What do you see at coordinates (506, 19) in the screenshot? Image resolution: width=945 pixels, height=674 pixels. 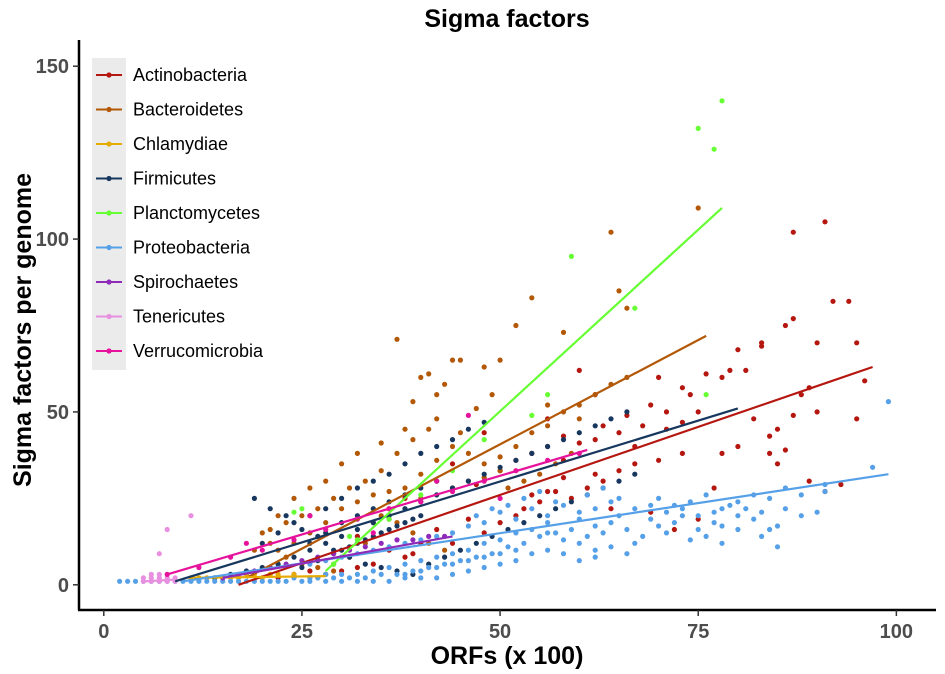 I see `chart-title: Sigma factors` at bounding box center [506, 19].